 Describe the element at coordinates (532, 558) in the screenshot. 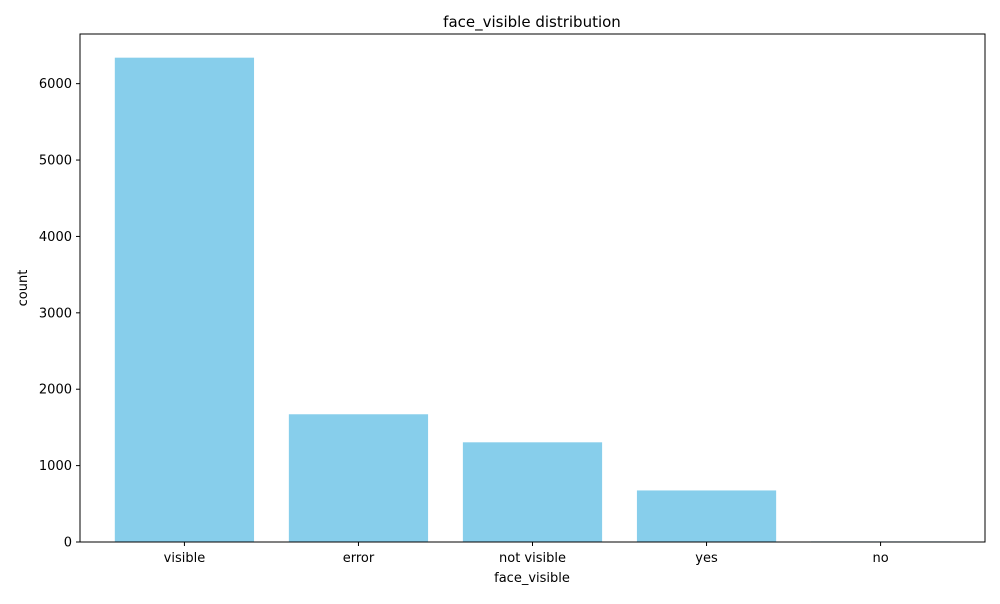

I see `x-tick-label: not visible` at that location.